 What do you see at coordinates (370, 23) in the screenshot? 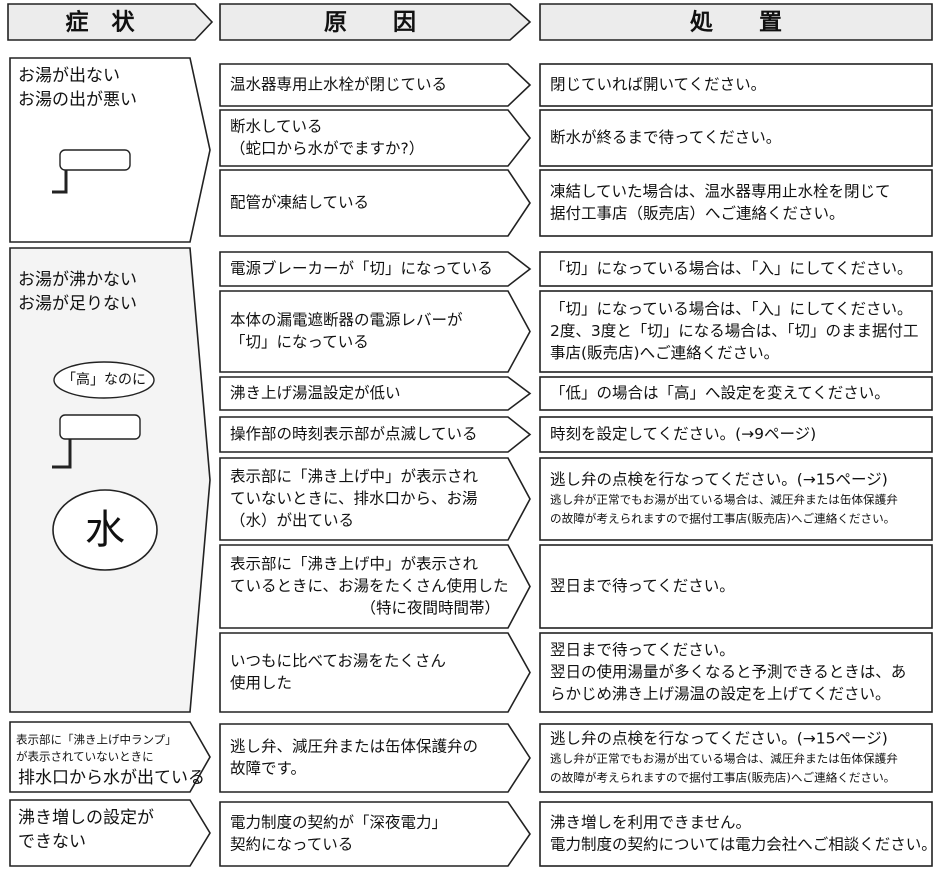
I see `header-cause: 原 因` at bounding box center [370, 23].